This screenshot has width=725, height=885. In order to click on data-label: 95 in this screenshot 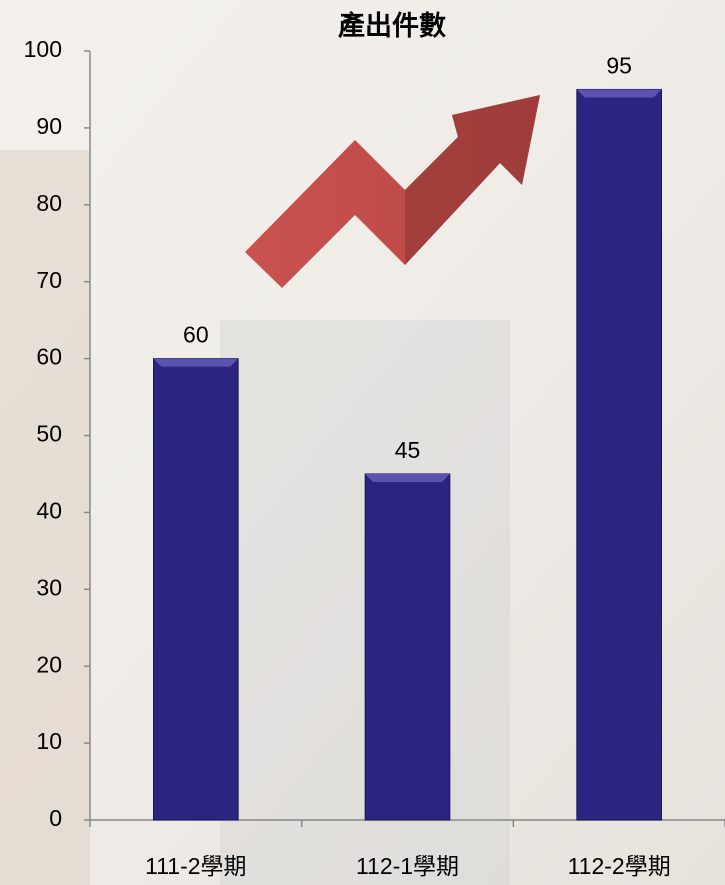, I will do `click(619, 66)`.